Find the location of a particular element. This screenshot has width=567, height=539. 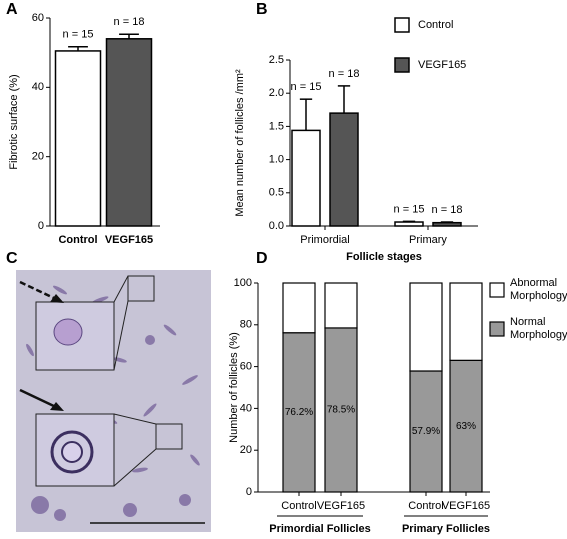

x-tick-label: Primary is located at coordinates (428, 240).